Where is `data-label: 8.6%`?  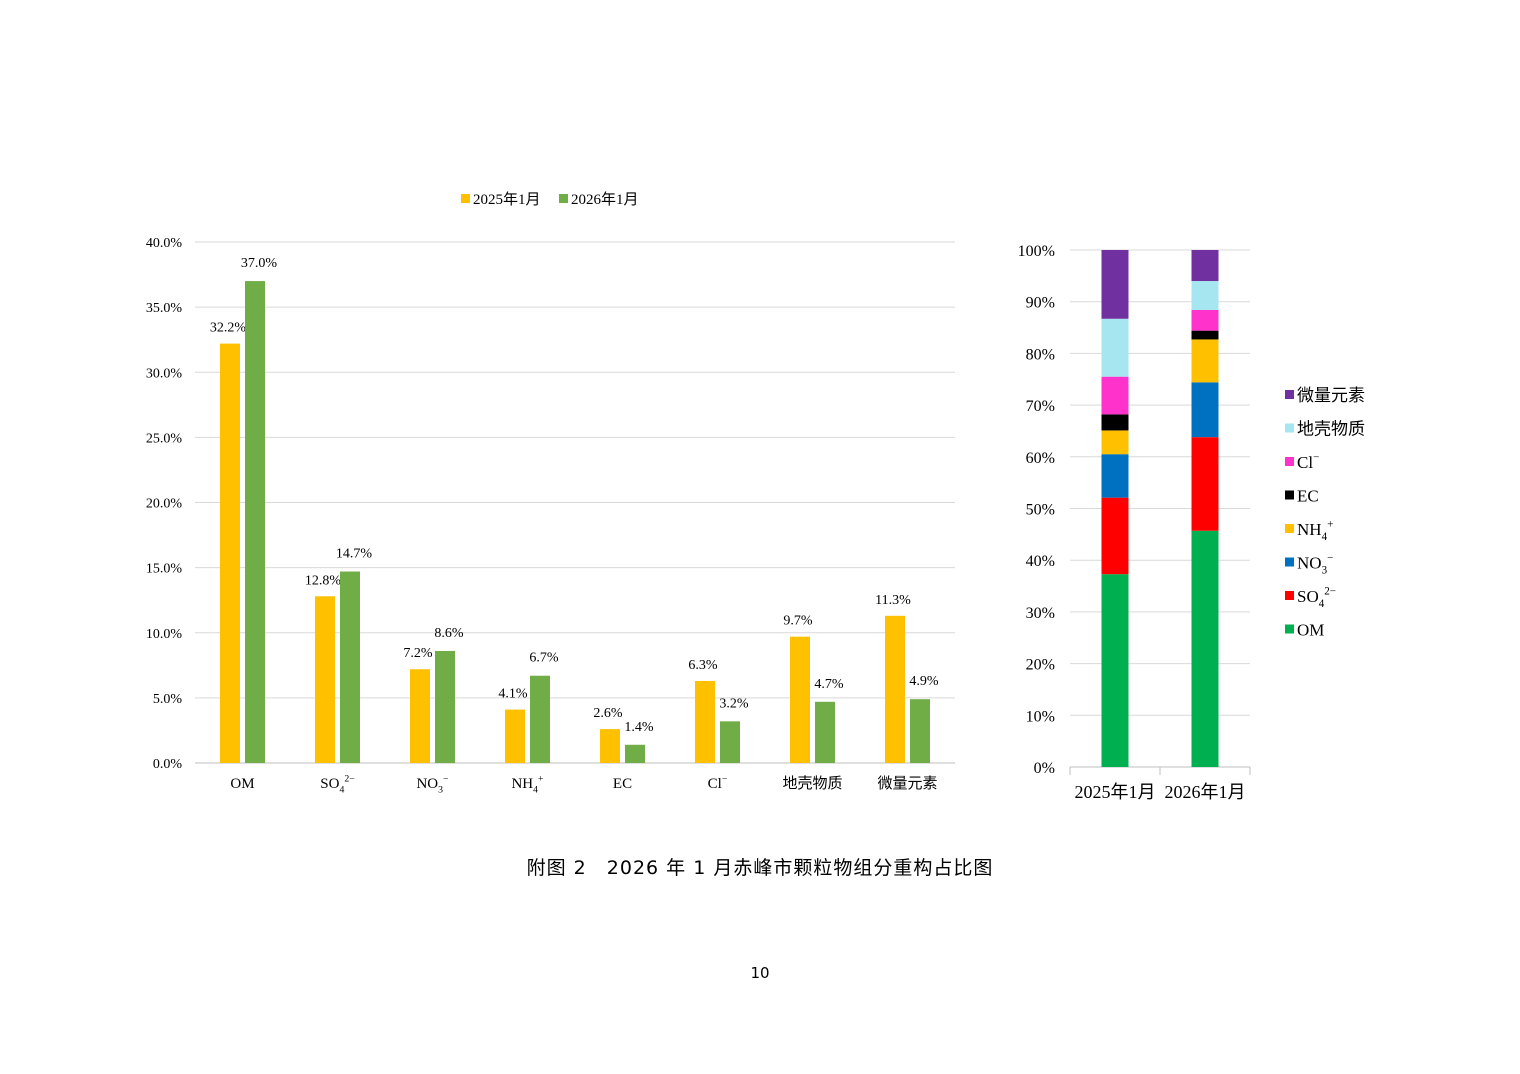
data-label: 8.6% is located at coordinates (449, 633).